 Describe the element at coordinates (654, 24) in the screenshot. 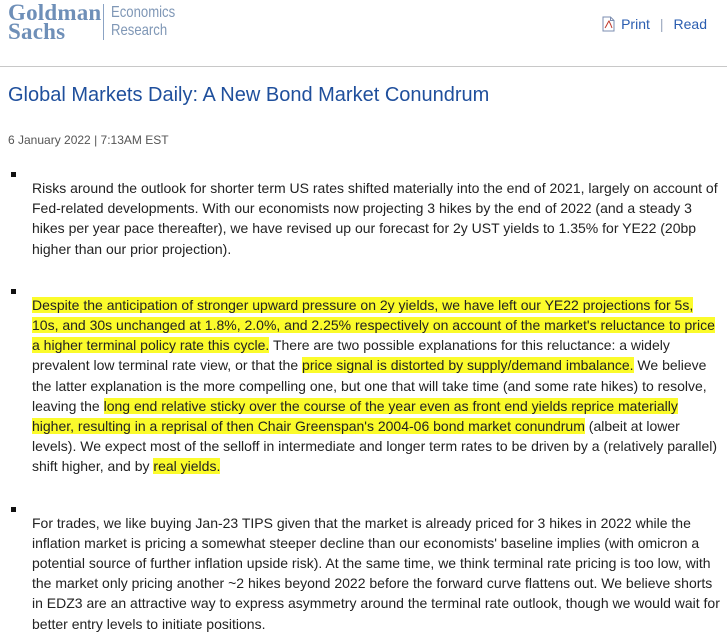

I see `header-actions: Print | Read` at that location.